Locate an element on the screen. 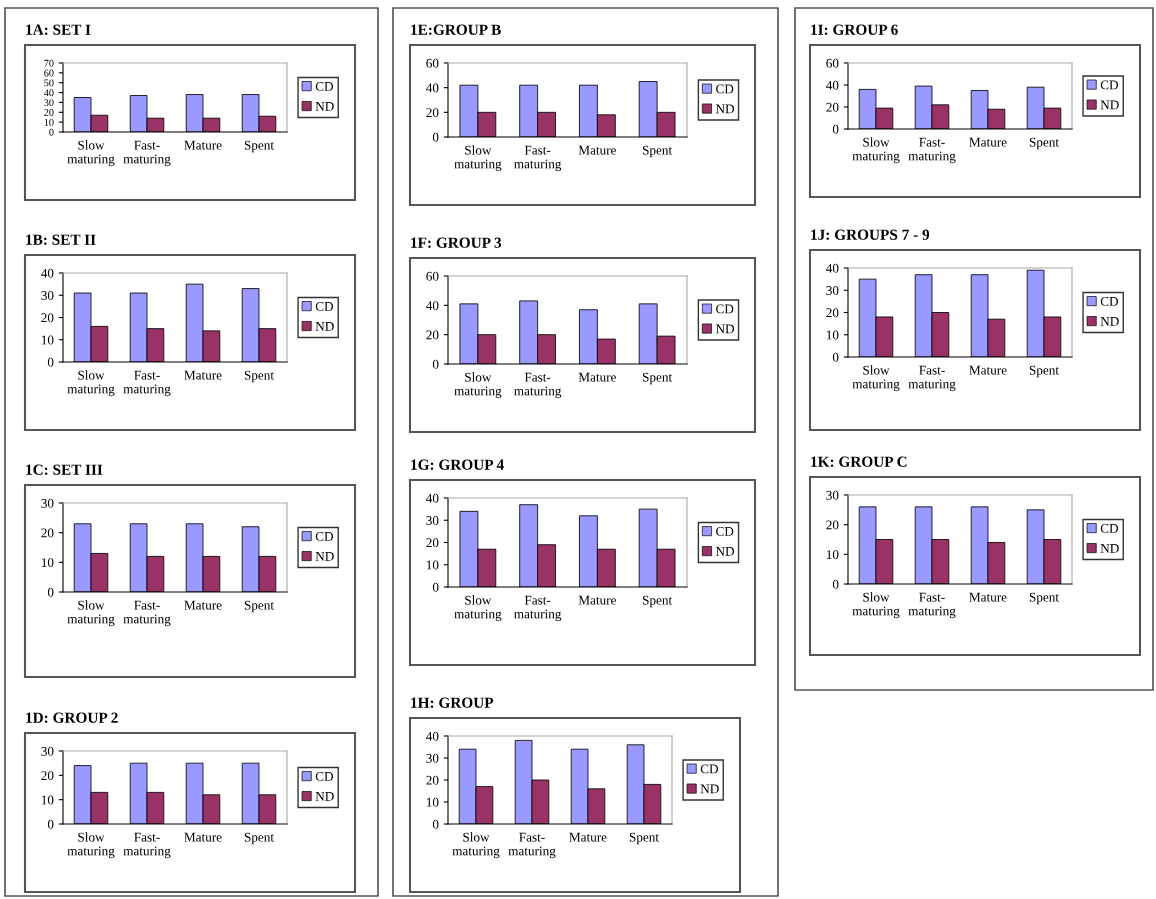  chart-title: 1H: GROUP is located at coordinates (452, 702).